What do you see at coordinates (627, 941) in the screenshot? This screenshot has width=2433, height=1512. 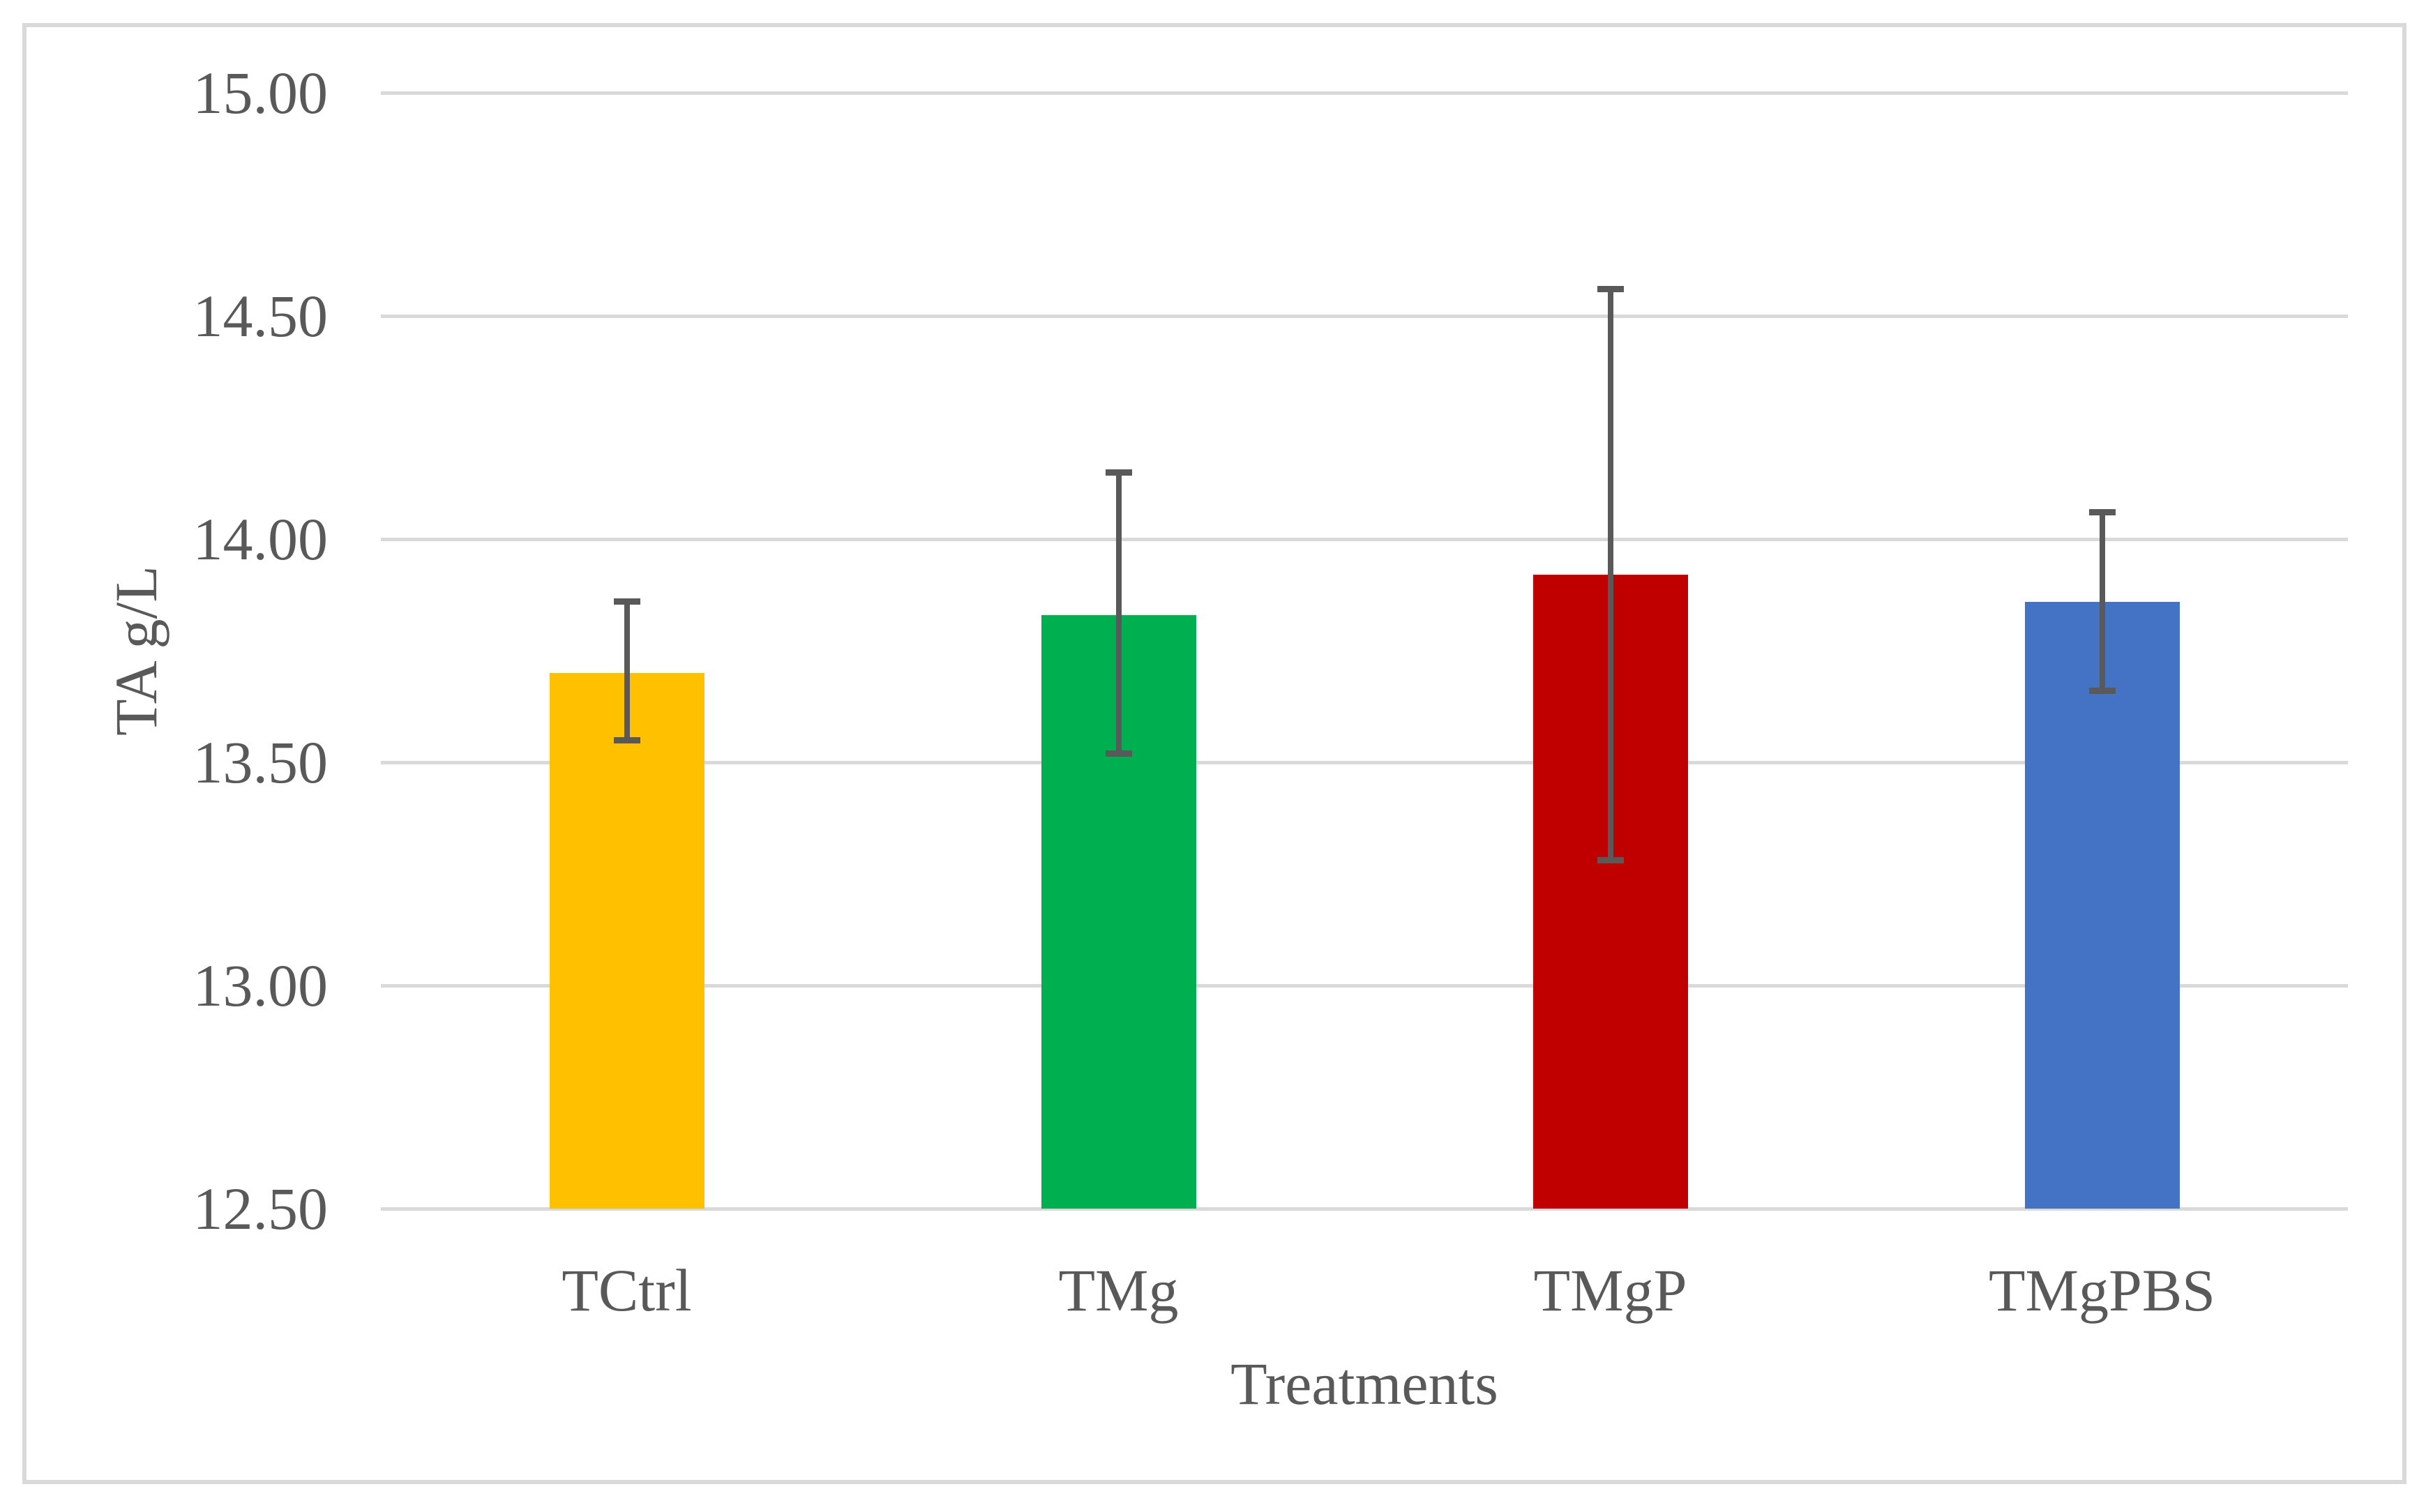 I see `bar-tctrl` at bounding box center [627, 941].